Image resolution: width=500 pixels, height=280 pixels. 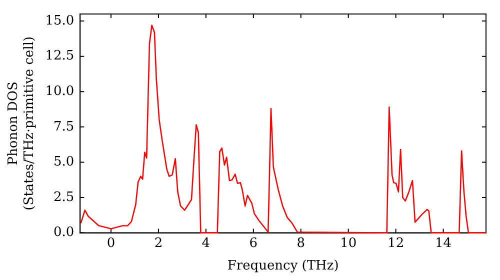 I want to click on x-tick-label: 10, so click(x=348, y=243).